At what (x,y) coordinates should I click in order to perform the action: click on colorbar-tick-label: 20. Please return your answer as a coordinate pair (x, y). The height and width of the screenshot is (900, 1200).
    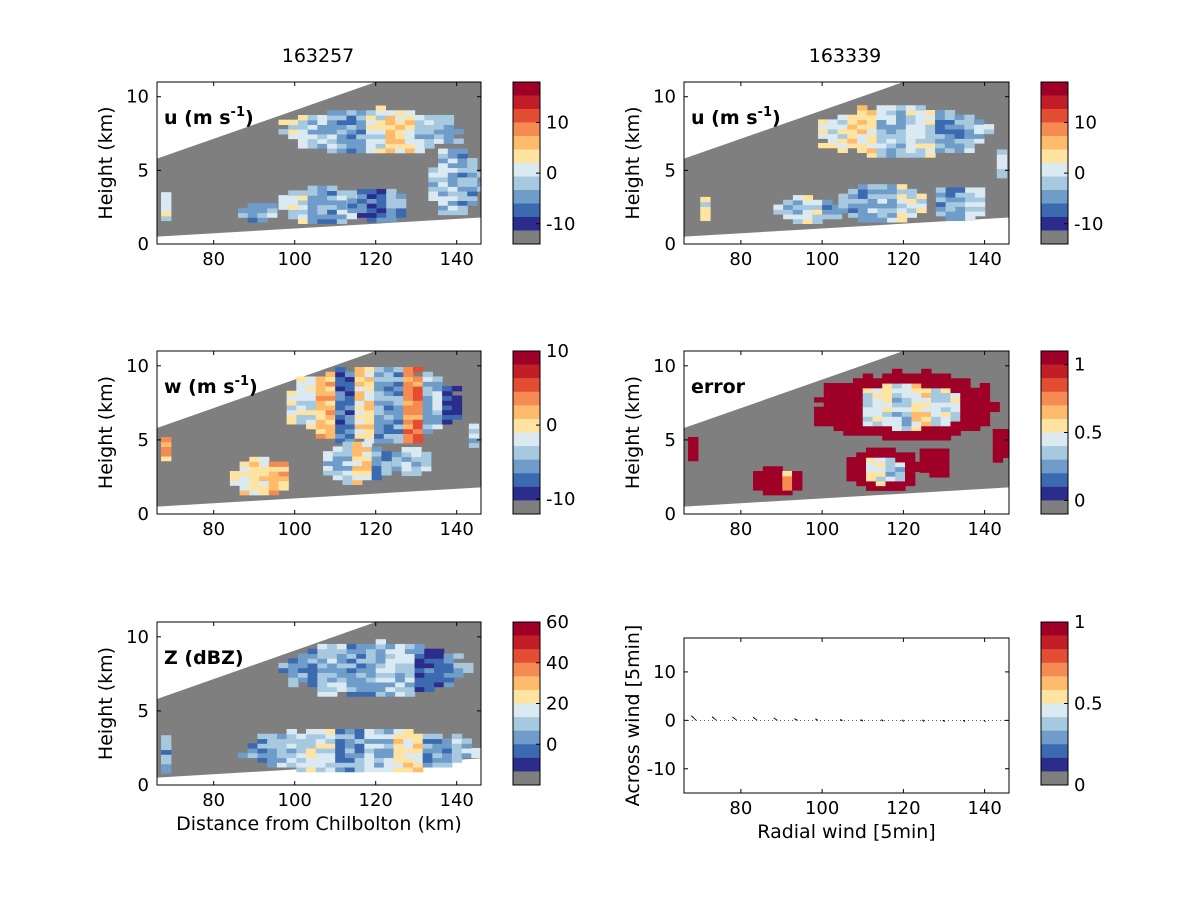
    Looking at the image, I should click on (557, 704).